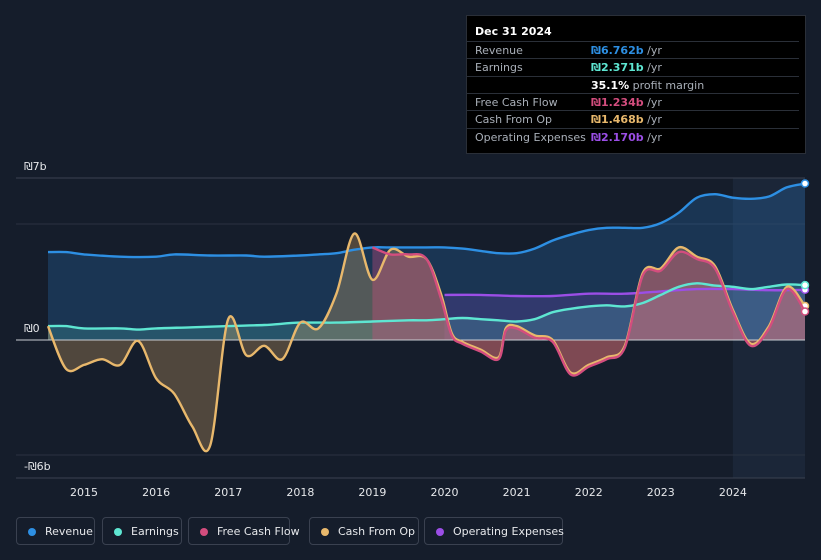 This screenshot has width=821, height=560. What do you see at coordinates (300, 492) in the screenshot?
I see `x-tick-label-2018: 2018` at bounding box center [300, 492].